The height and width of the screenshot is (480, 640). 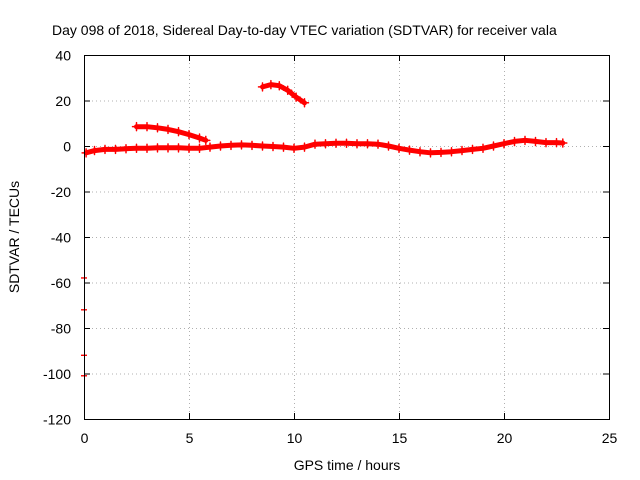 What do you see at coordinates (610, 438) in the screenshot?
I see `x-tick-label: 25` at bounding box center [610, 438].